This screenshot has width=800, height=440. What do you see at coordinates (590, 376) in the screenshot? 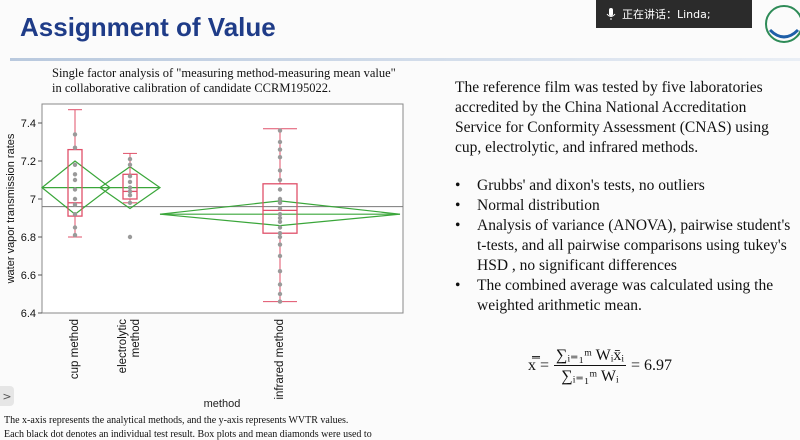
I see `denominator: ∑ᵢ₌₁ᵐ Wᵢ` at bounding box center [590, 376].